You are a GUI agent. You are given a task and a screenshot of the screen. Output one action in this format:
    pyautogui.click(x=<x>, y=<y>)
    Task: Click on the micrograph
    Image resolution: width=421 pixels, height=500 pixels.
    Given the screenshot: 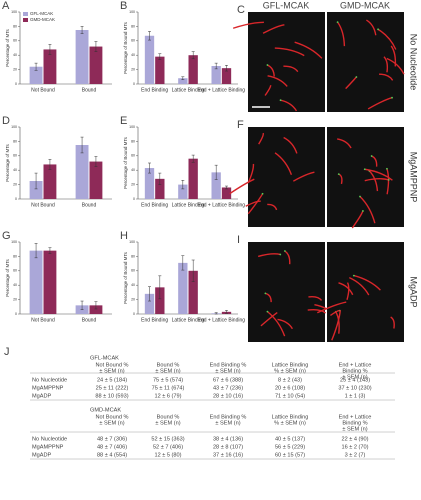 What is the action you would take?
    pyautogui.click(x=365, y=62)
    